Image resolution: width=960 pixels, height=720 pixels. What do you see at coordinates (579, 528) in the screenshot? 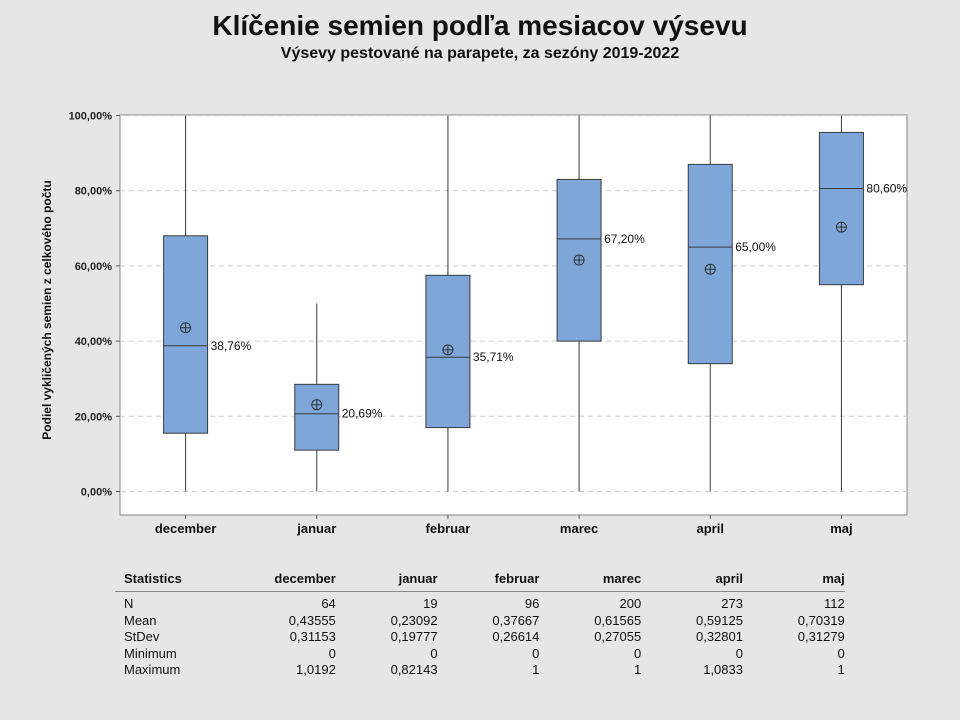
I see `x-tick-label: marec` at bounding box center [579, 528].